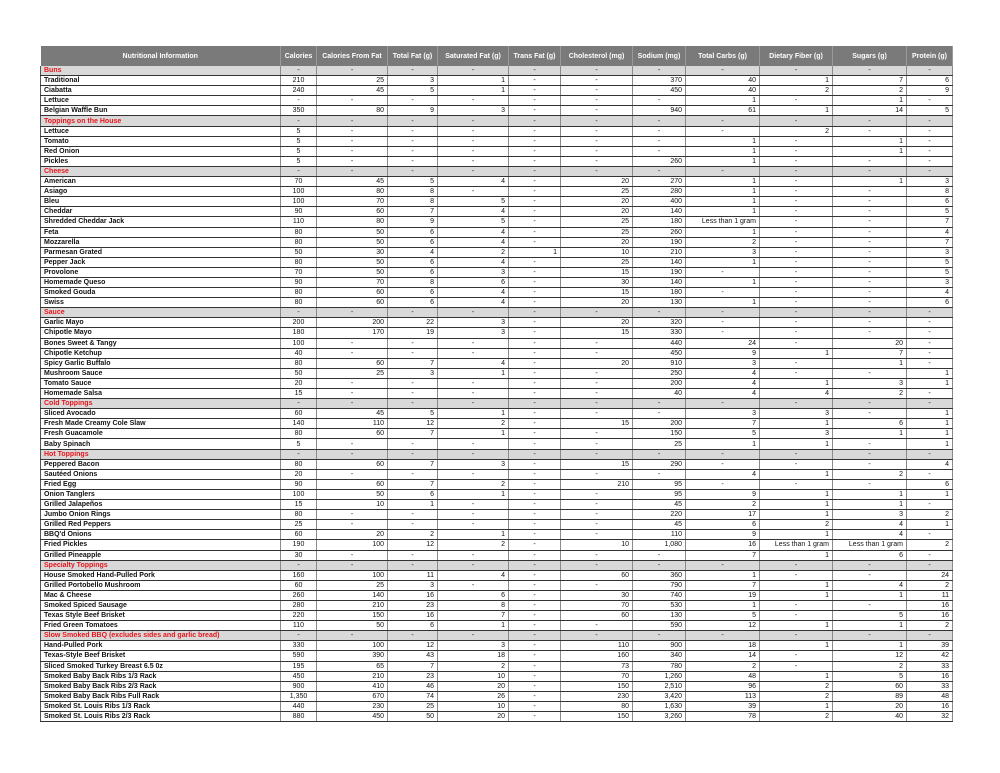  Describe the element at coordinates (473, 56) in the screenshot. I see `column-header-saturated-fat: Saturated Fat (g)` at that location.